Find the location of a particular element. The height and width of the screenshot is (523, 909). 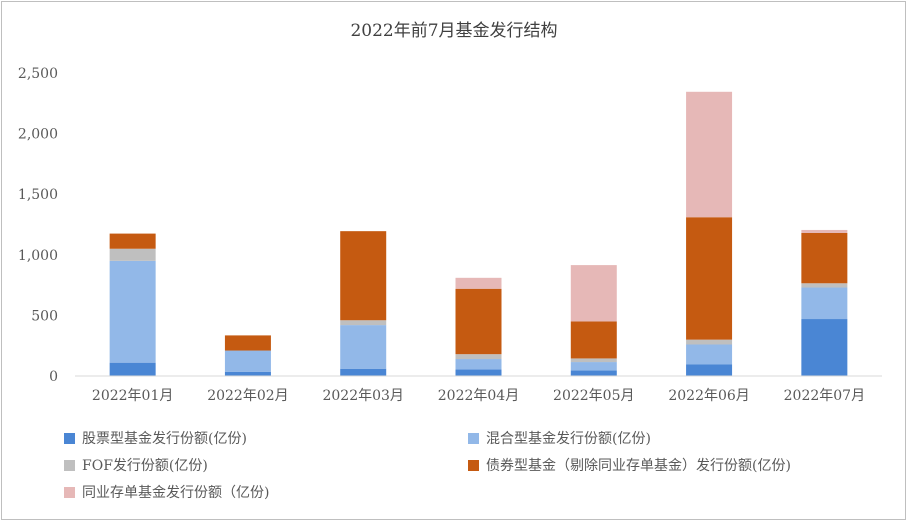

bar-segment-s3-c4 is located at coordinates (593, 340).